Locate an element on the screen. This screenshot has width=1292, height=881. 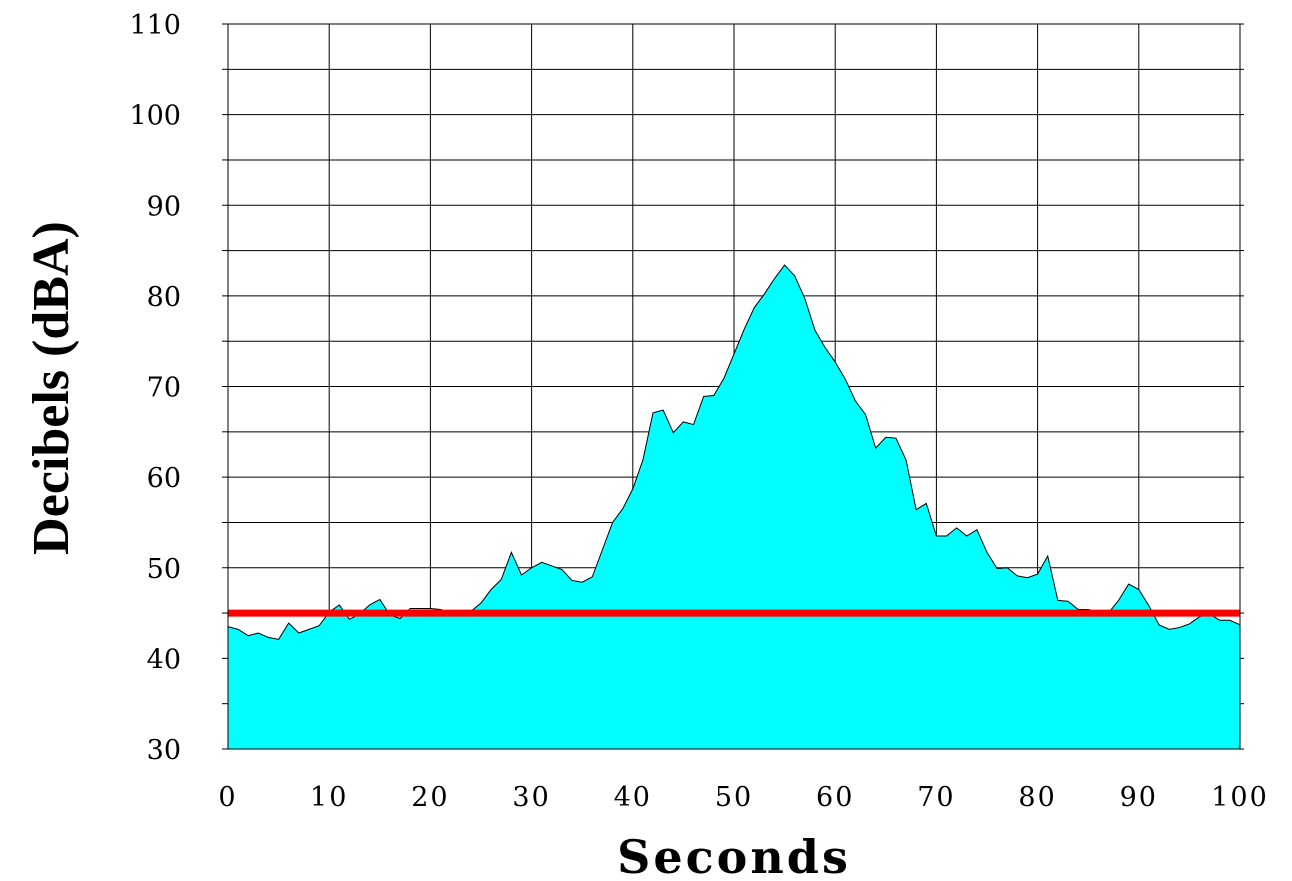
x-tick-label: 80 is located at coordinates (1037, 797).